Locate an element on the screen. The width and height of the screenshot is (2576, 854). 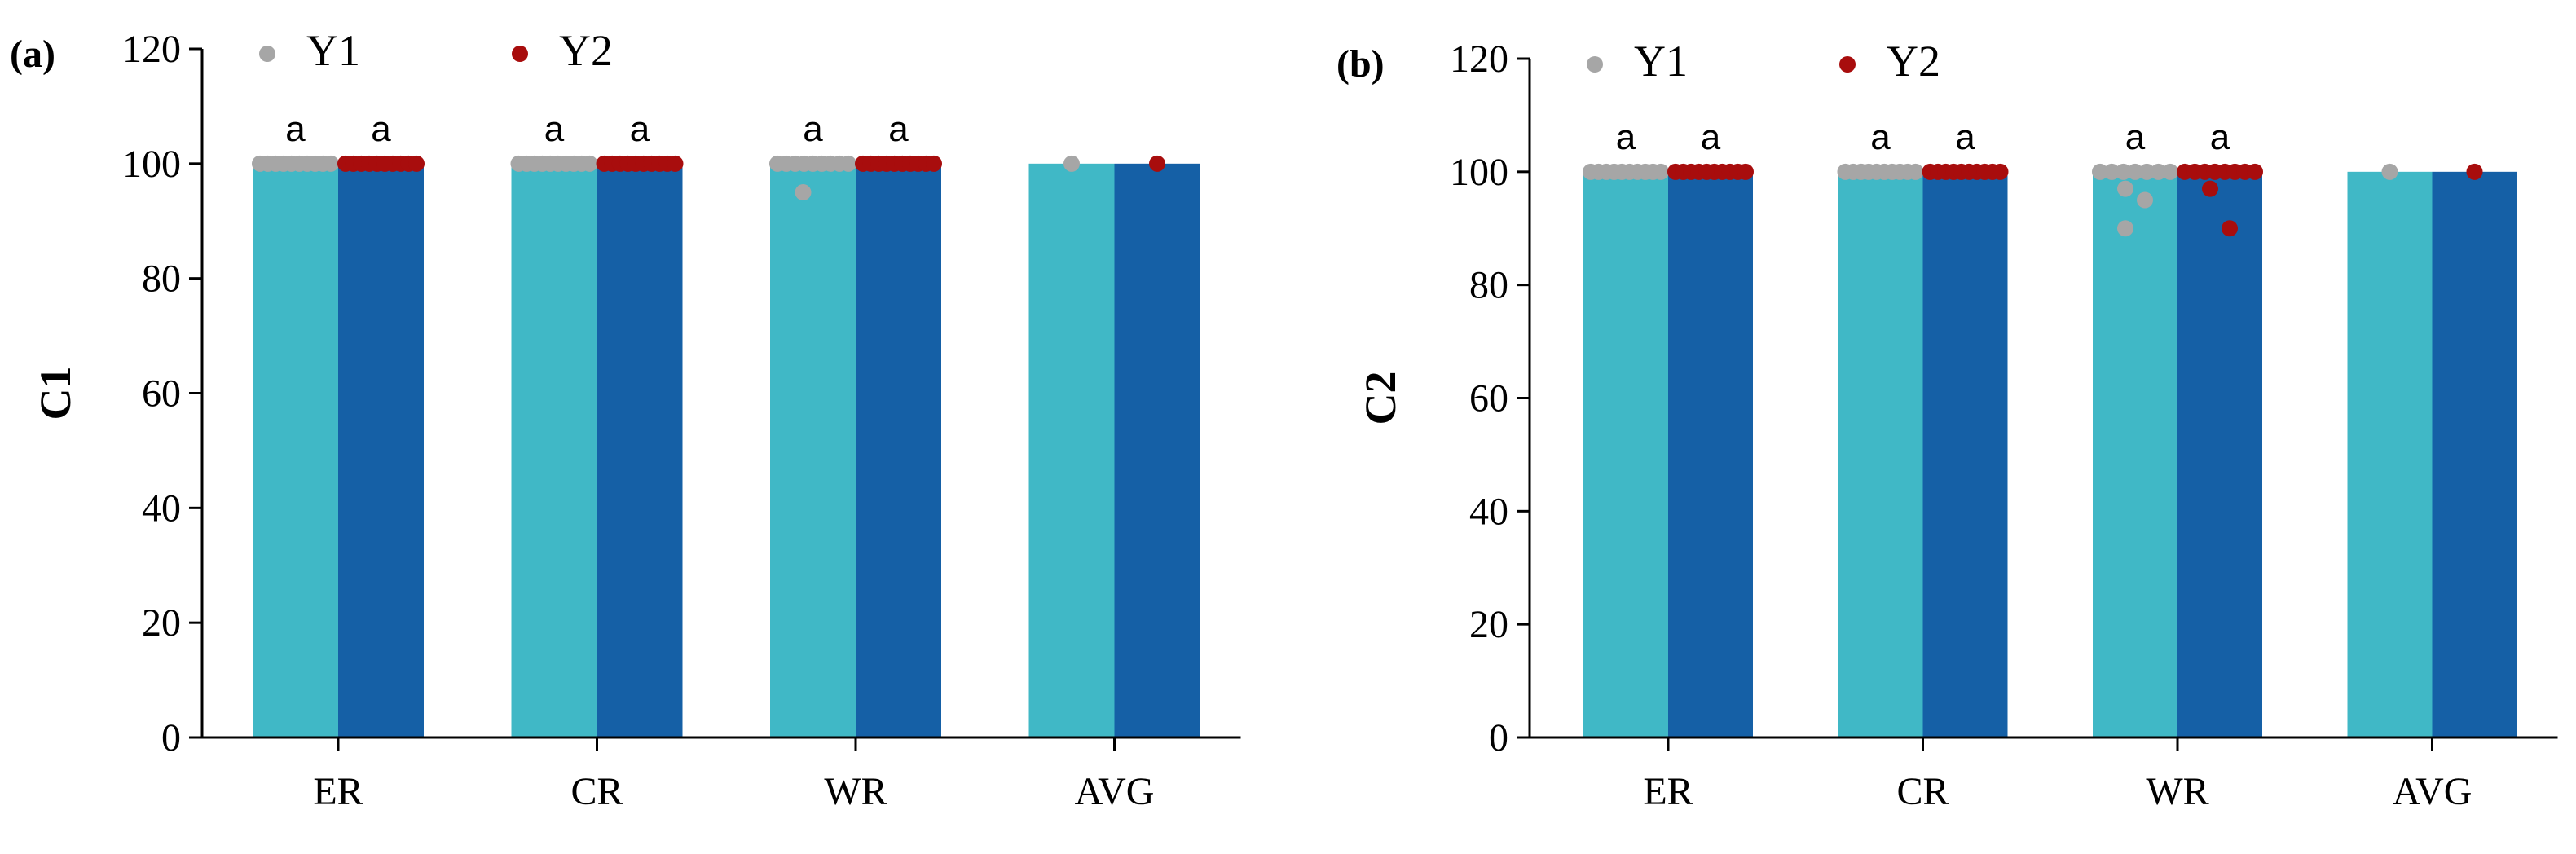
y-axis-title: C2 is located at coordinates (1380, 399).